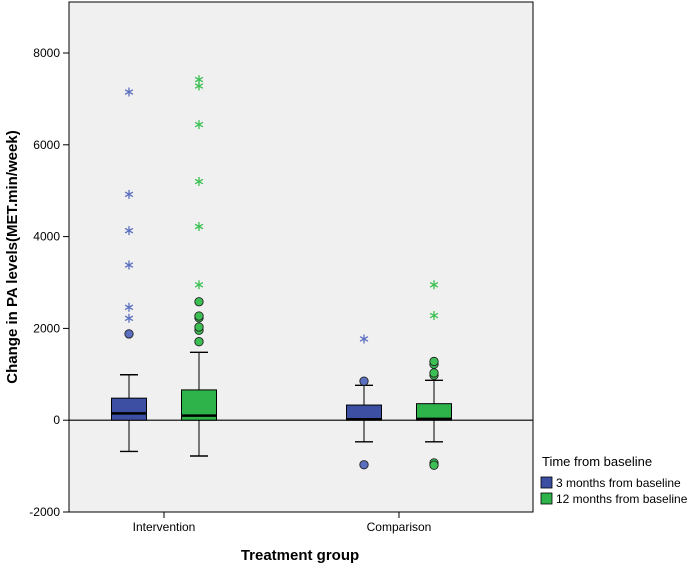 This screenshot has width=694, height=566. What do you see at coordinates (546, 498) in the screenshot?
I see `legend-swatch-12-months` at bounding box center [546, 498].